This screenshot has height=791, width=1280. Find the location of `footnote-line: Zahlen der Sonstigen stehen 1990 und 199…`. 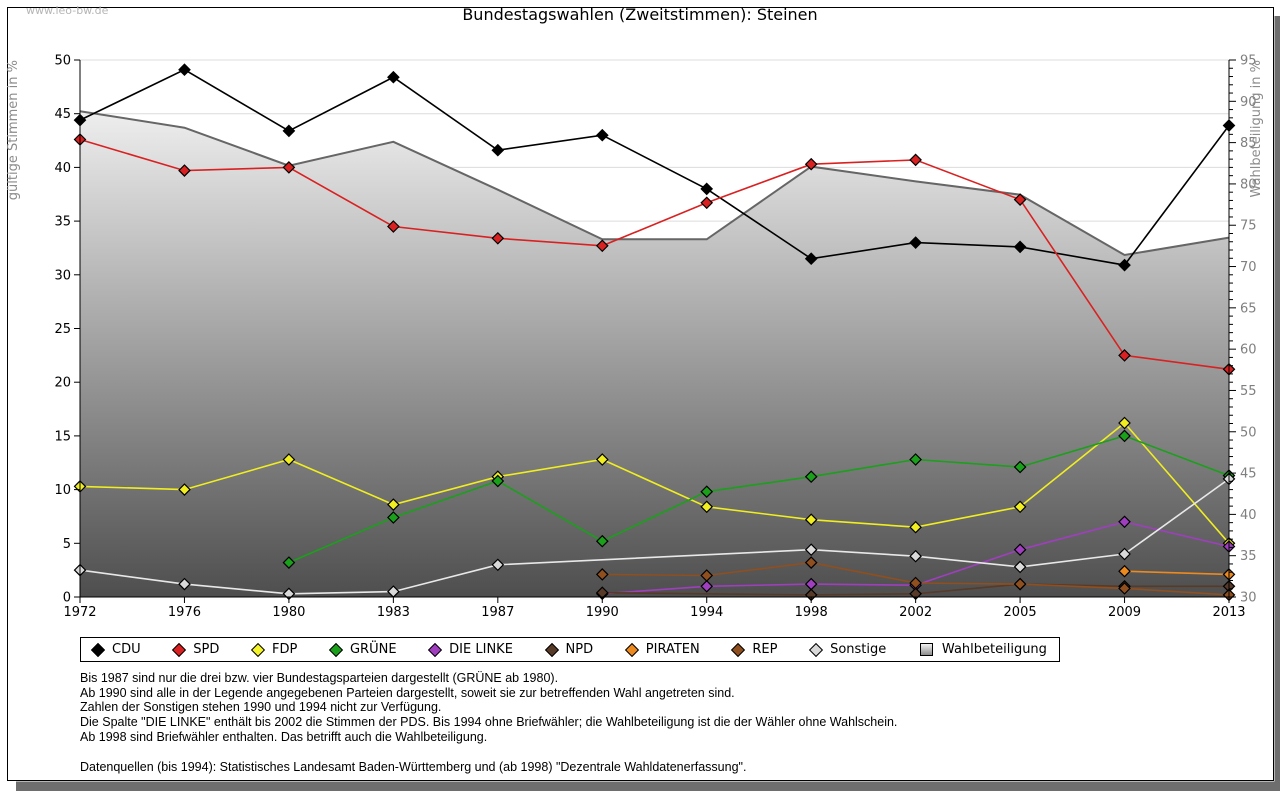

footnote-line: Zahlen der Sonstigen stehen 1990 und 199… is located at coordinates (261, 707).